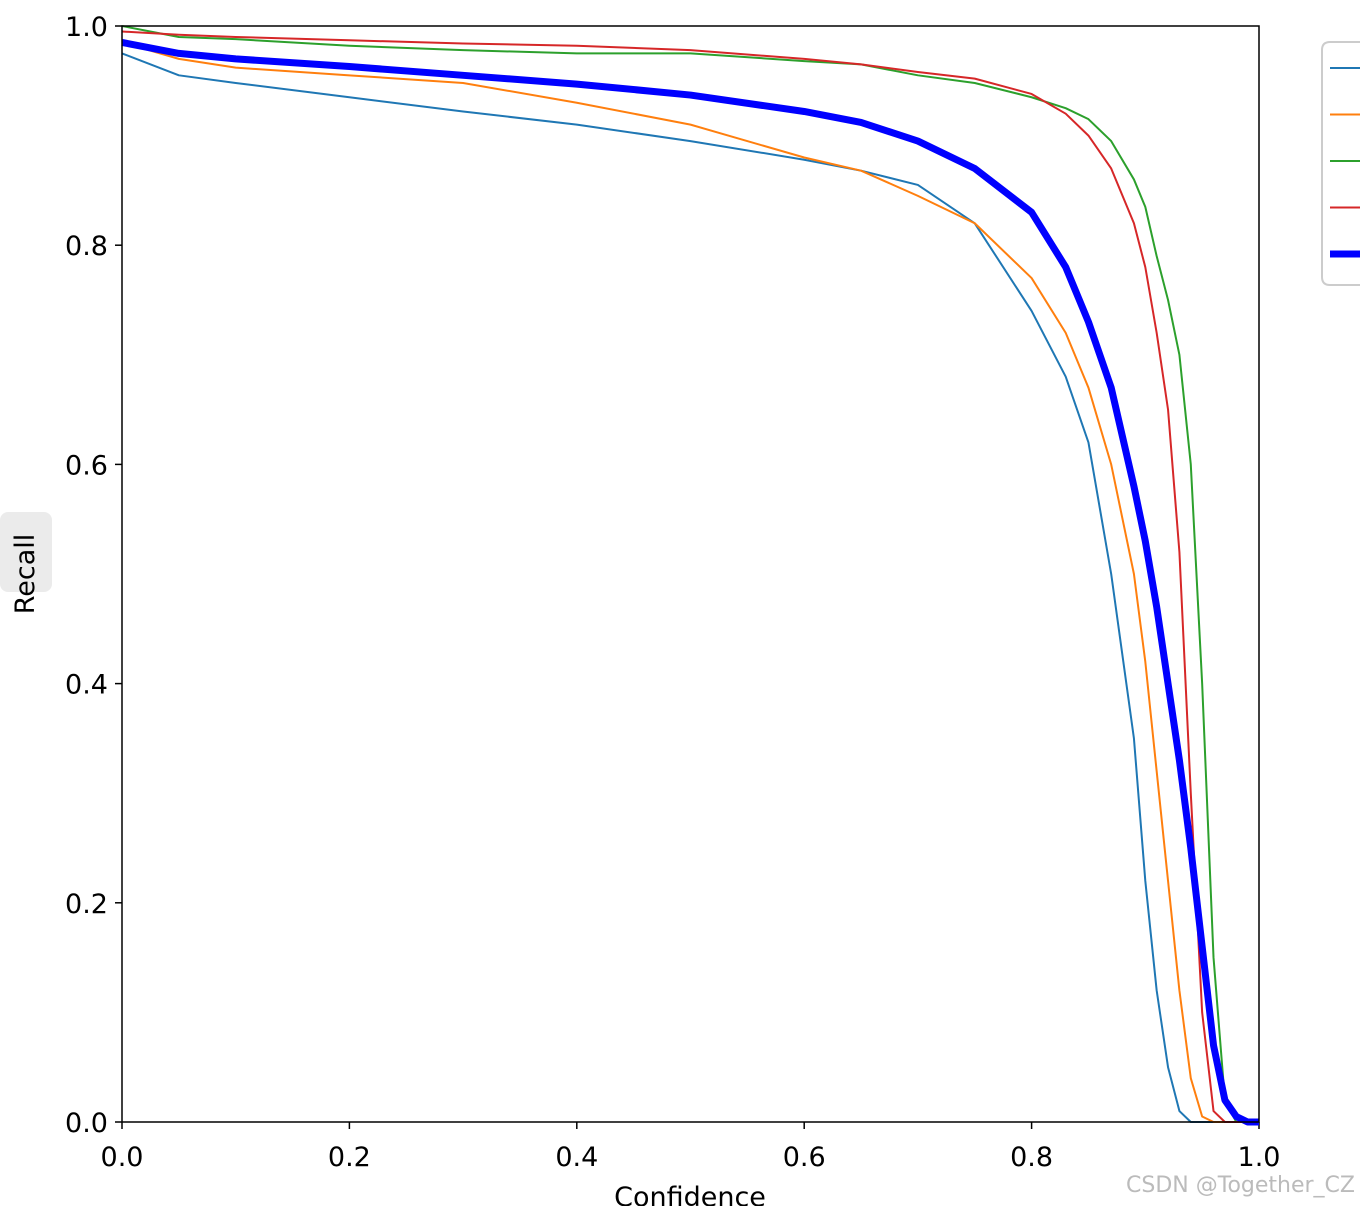 This screenshot has height=1206, width=1360. I want to click on y-tick-label: 0.6, so click(86, 465).